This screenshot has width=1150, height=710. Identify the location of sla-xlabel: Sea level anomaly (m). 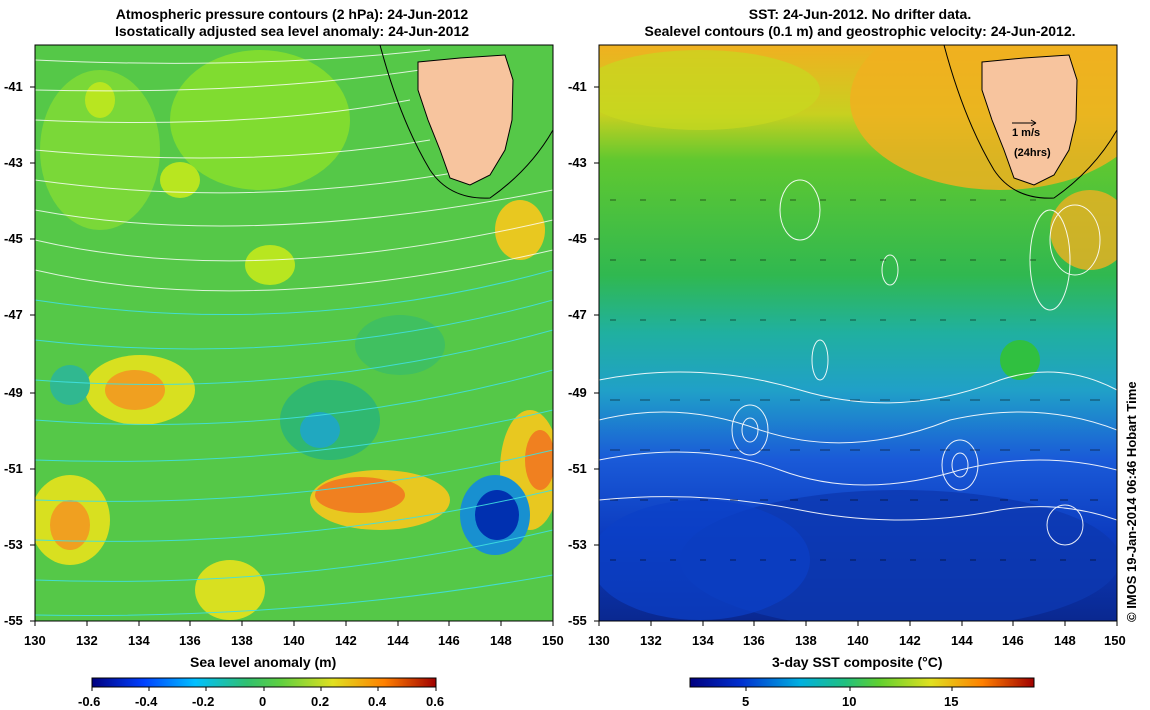
(263, 662).